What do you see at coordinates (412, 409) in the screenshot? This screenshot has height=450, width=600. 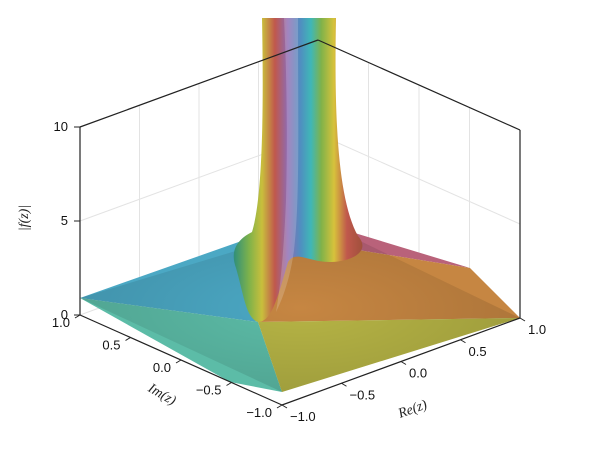 I see `x-axis-label: Re(z)` at bounding box center [412, 409].